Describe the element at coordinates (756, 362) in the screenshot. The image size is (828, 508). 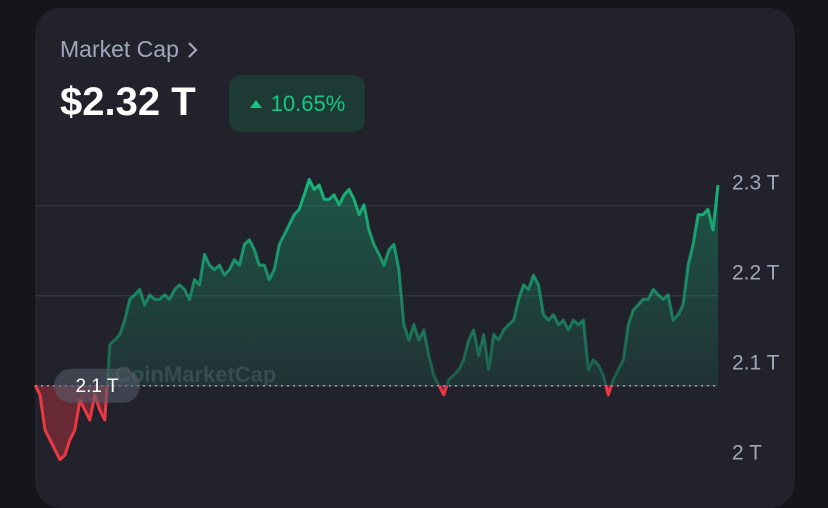
I see `y-tick-label: 2.1 T` at that location.